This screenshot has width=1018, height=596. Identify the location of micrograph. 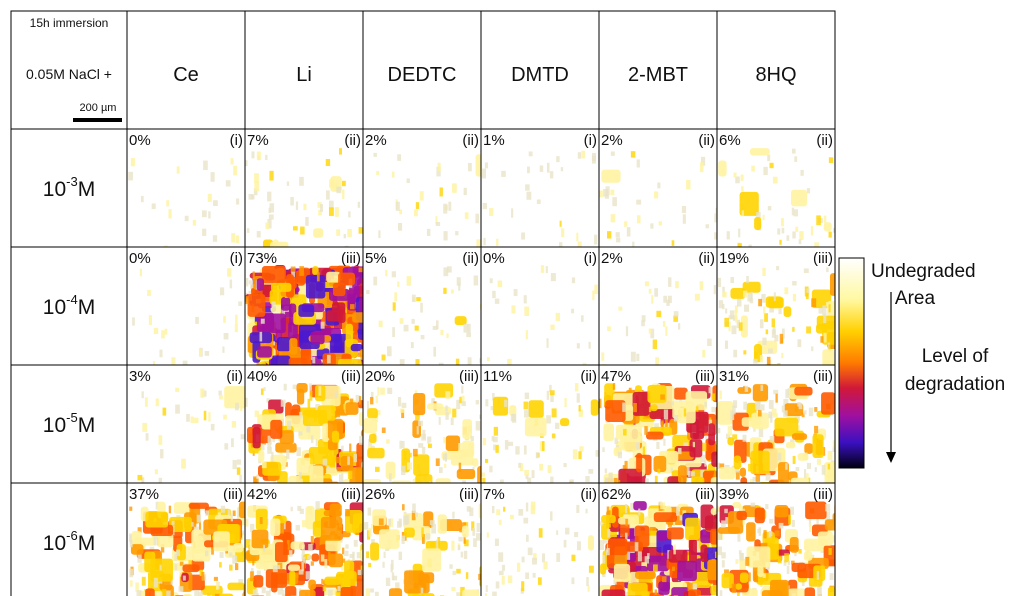
(187, 548).